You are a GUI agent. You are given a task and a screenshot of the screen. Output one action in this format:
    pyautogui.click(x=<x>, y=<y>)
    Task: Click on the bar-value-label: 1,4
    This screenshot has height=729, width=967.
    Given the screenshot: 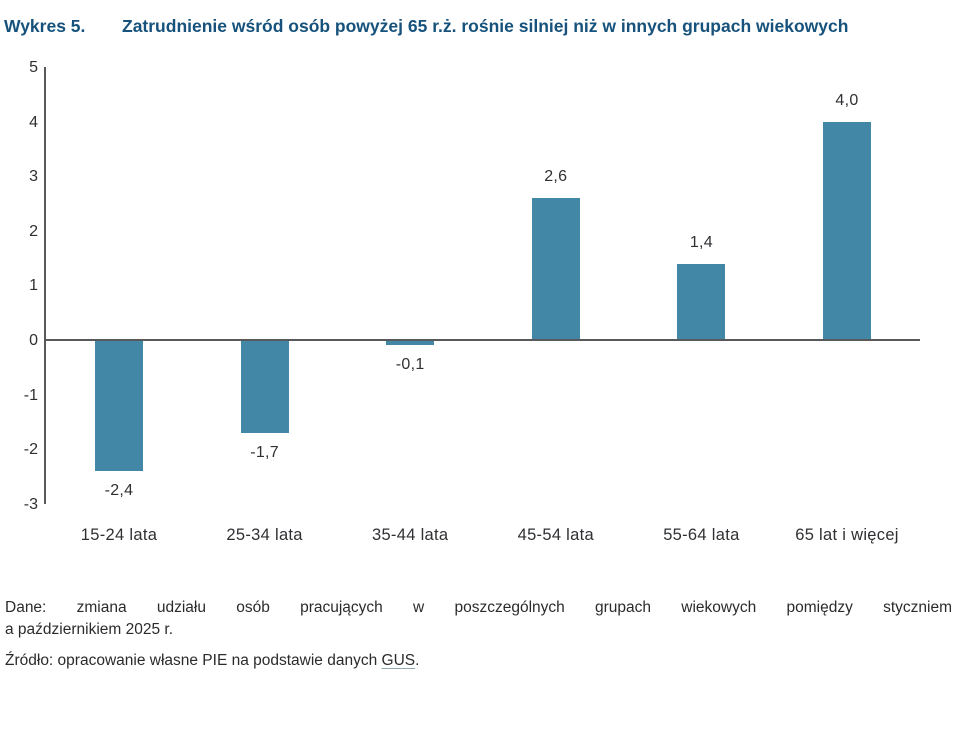 What is the action you would take?
    pyautogui.click(x=701, y=242)
    